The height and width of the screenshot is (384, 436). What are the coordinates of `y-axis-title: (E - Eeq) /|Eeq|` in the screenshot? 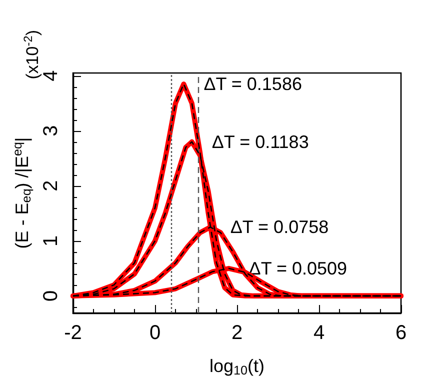 It's located at (22, 193).